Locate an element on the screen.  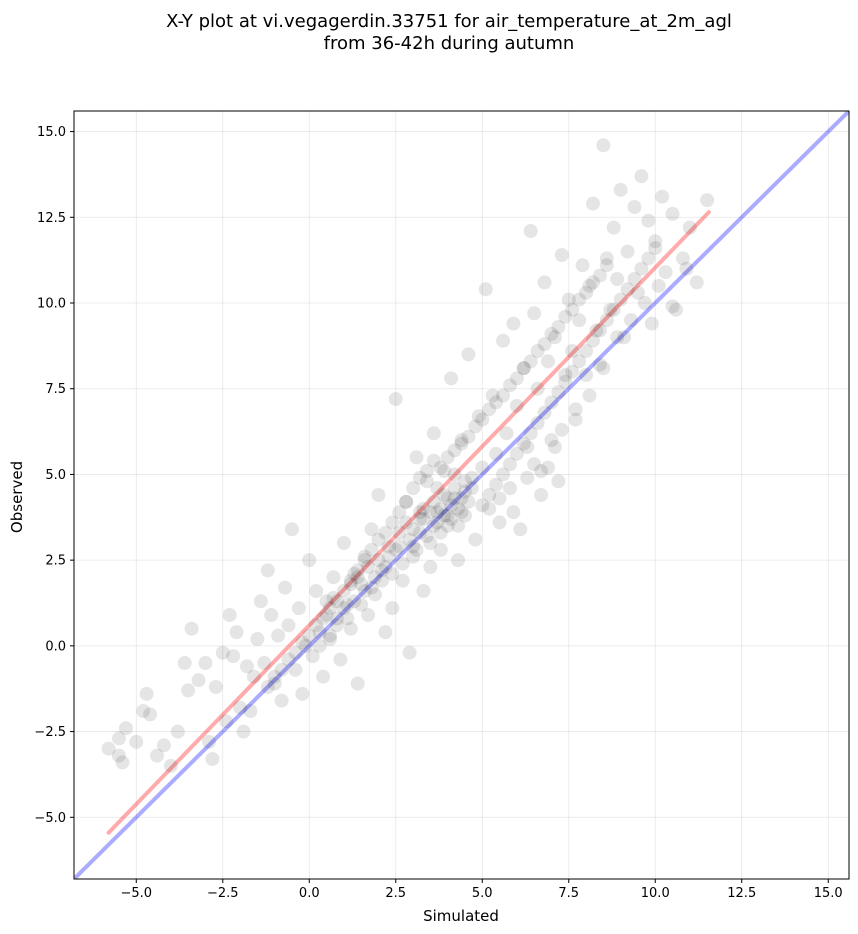
y-tick-label: 15.0 is located at coordinates (51, 132).